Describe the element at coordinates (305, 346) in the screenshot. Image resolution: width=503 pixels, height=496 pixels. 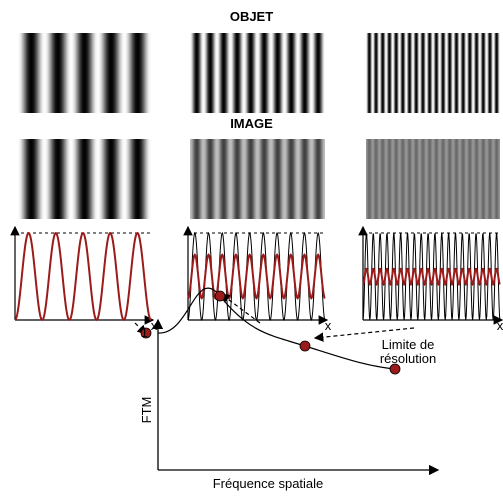
I see `mtf-point-high` at that location.